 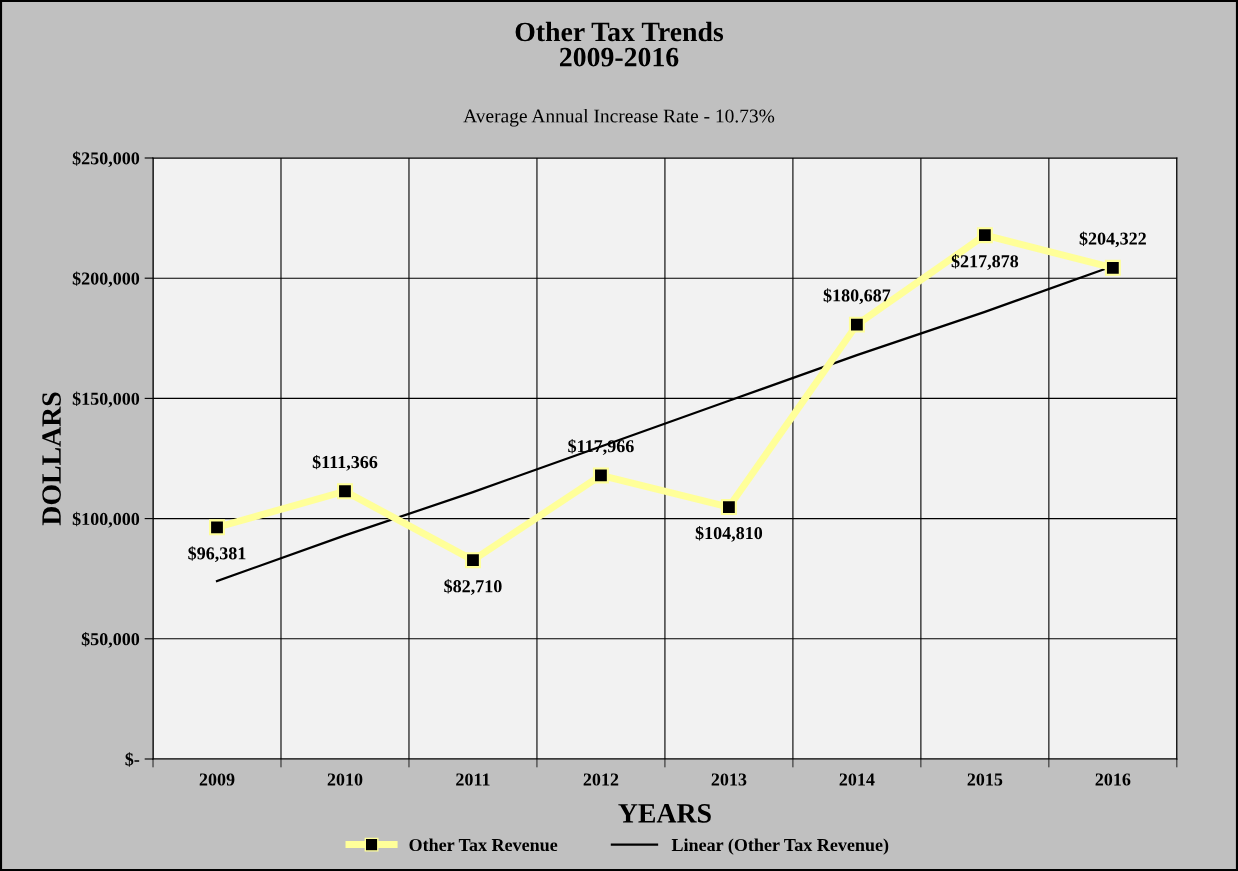 I want to click on y-tick-label: $100,000, so click(x=106, y=519).